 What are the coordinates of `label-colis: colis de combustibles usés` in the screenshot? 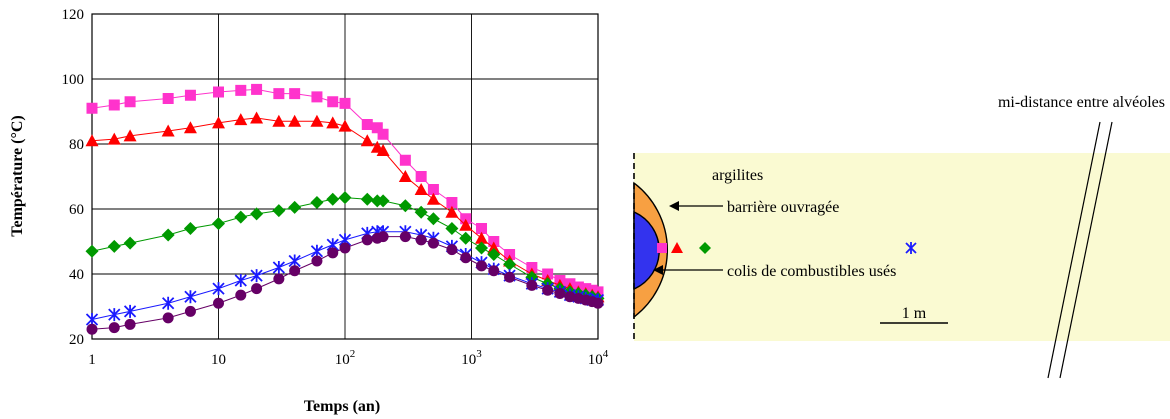 It's located at (811, 271).